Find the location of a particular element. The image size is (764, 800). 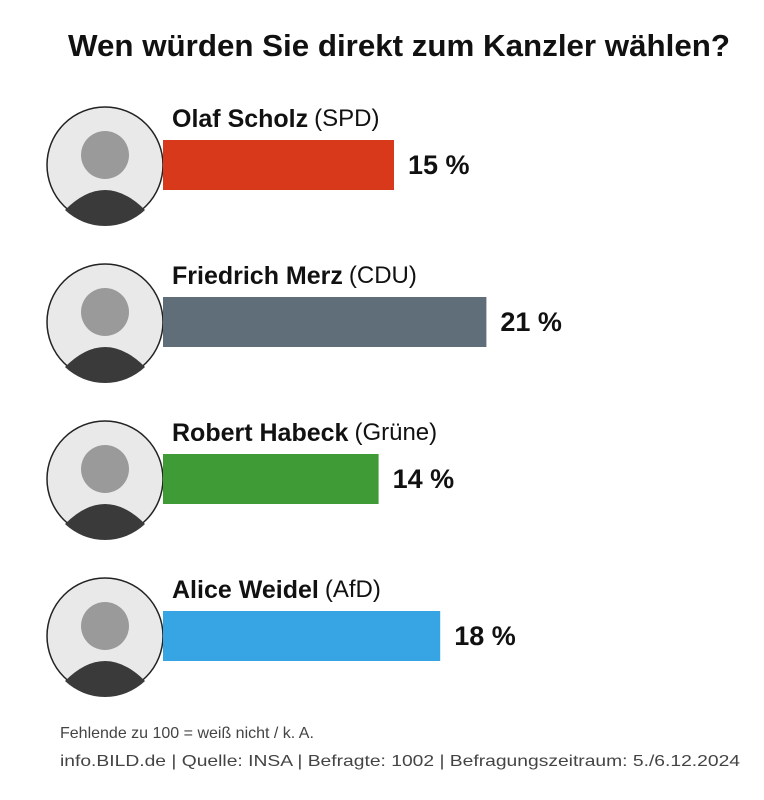

candidate-party: (Grüne) is located at coordinates (395, 432).